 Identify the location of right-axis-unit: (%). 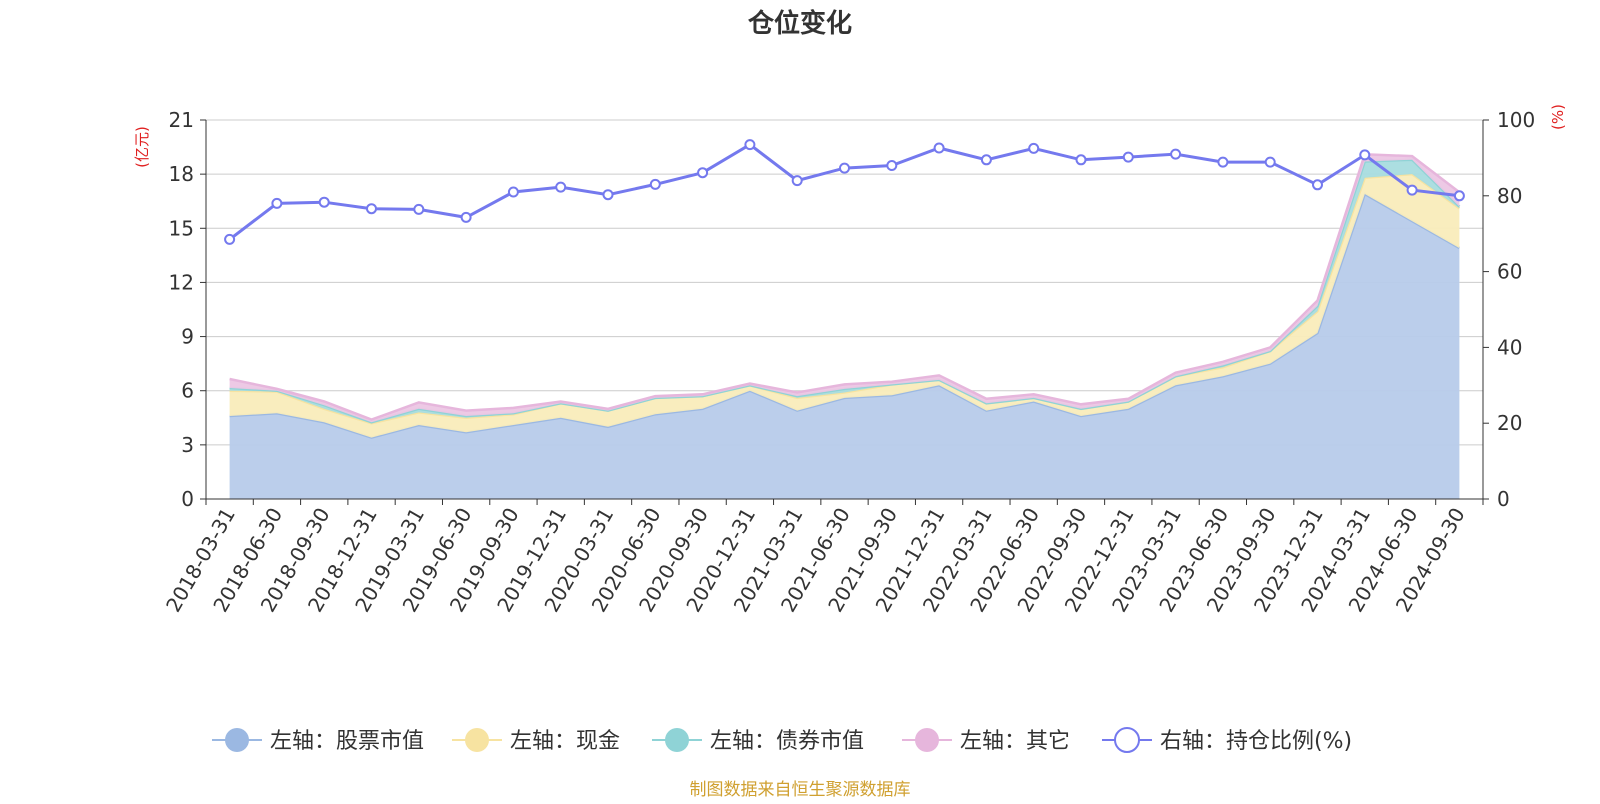
(1558, 117).